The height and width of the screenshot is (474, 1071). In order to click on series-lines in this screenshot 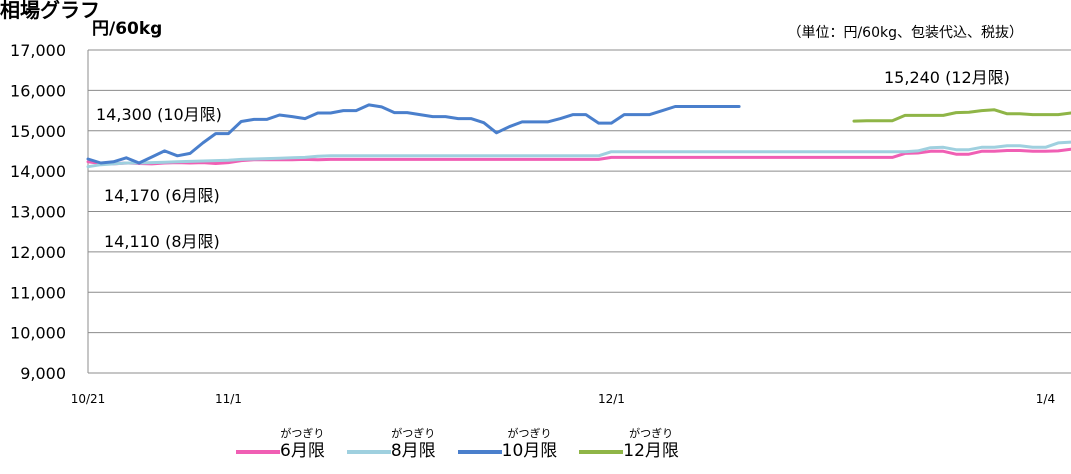, I will do `click(578, 136)`.